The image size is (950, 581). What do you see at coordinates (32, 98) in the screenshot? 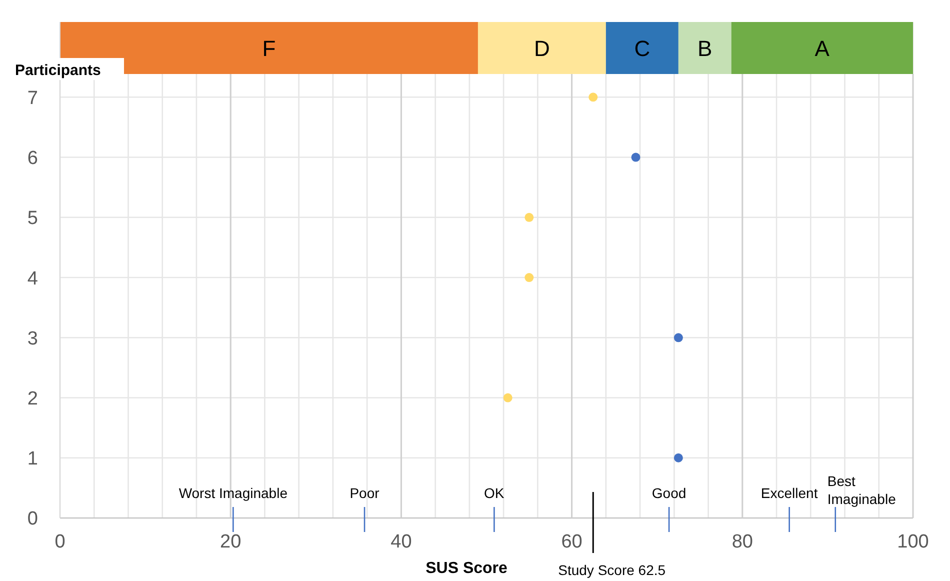
I see `y-tick-label: 7` at bounding box center [32, 98].